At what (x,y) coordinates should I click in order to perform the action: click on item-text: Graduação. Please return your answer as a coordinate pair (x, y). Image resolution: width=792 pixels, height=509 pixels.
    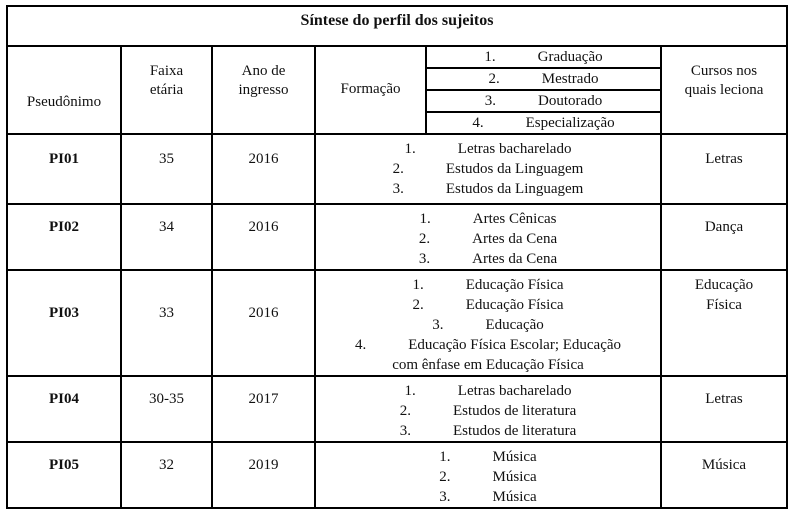
    Looking at the image, I should click on (570, 57).